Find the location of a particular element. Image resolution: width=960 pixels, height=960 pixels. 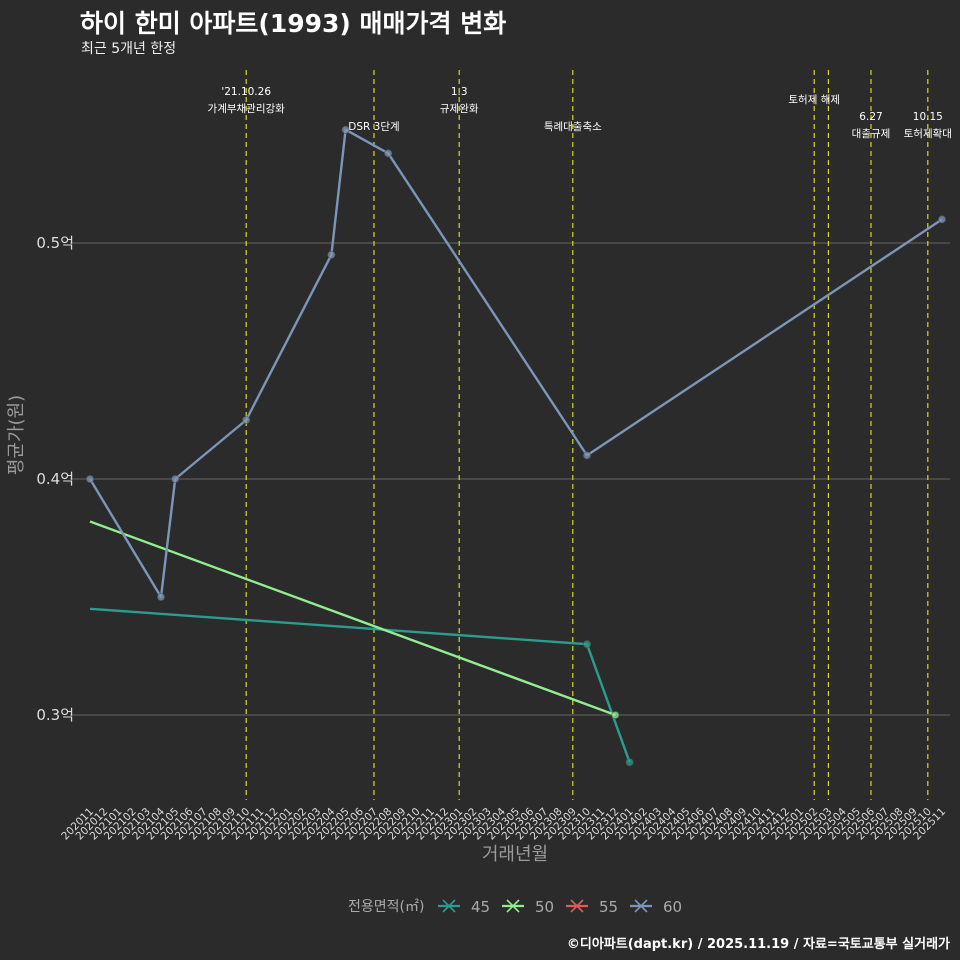

event-label-text: 토허제확대 is located at coordinates (928, 133).